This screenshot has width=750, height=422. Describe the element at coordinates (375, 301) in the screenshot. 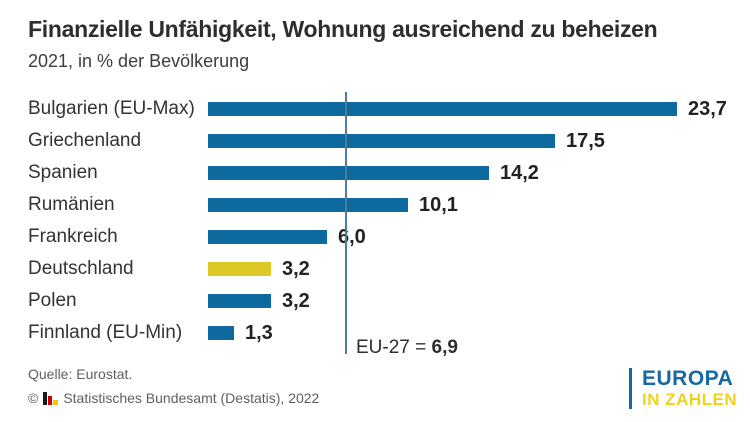

I see `chart-row: Polen 3,2` at that location.